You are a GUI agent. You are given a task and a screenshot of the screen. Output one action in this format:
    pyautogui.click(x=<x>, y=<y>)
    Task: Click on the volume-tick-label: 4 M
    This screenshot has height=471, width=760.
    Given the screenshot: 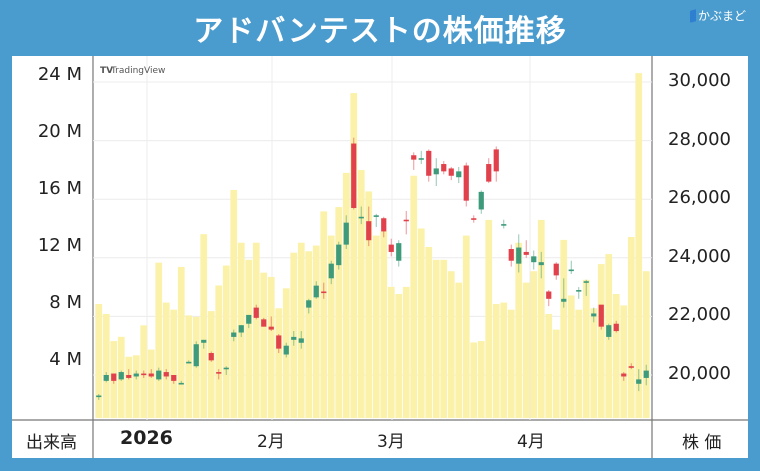 What is the action you would take?
    pyautogui.click(x=65, y=359)
    